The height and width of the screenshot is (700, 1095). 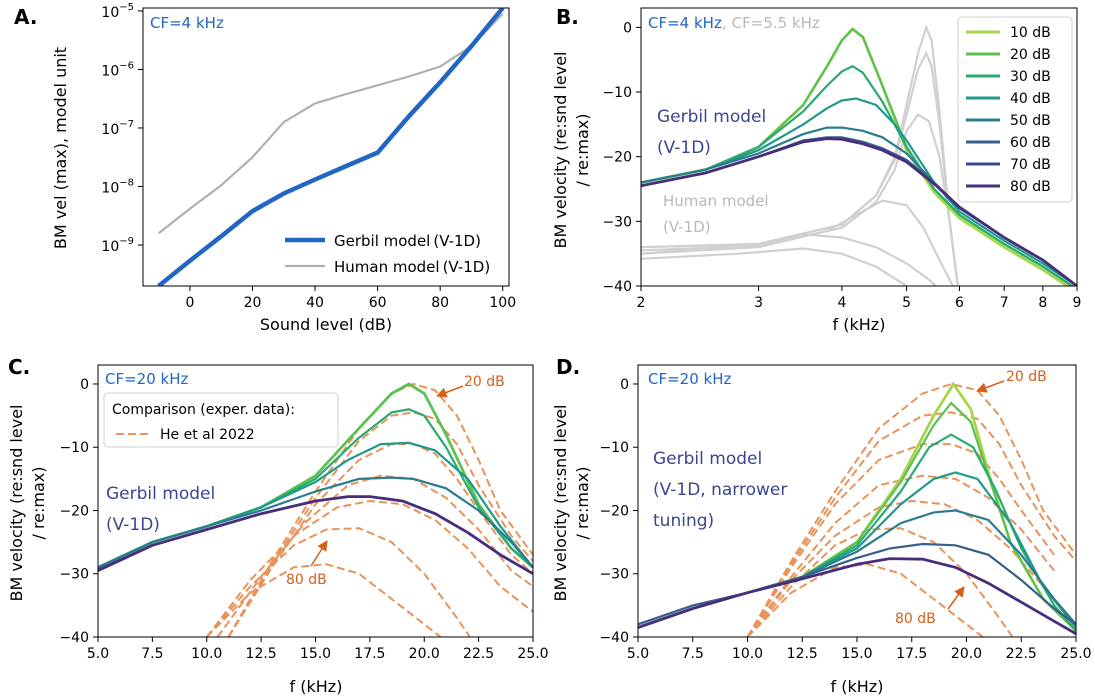 What do you see at coordinates (641, 303) in the screenshot?
I see `panel-b-x-tick-label: 2` at bounding box center [641, 303].